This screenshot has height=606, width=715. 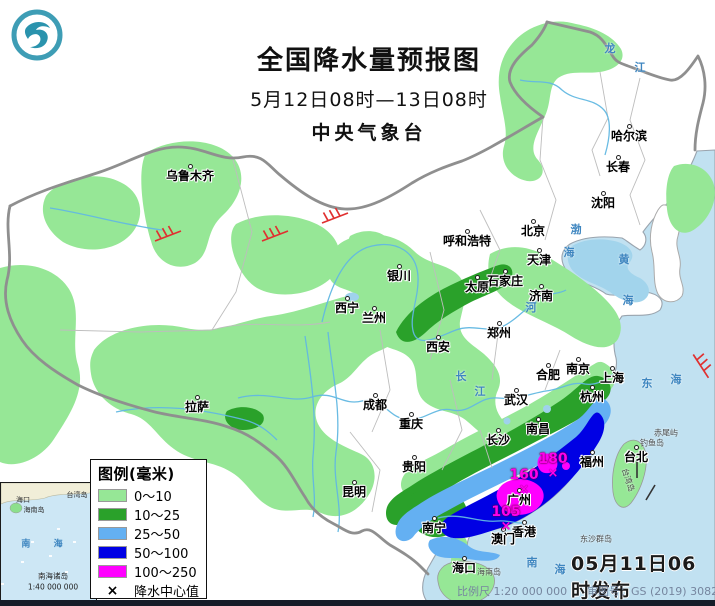 What do you see at coordinates (629, 136) in the screenshot?
I see `city-name: 哈尔滨` at bounding box center [629, 136].